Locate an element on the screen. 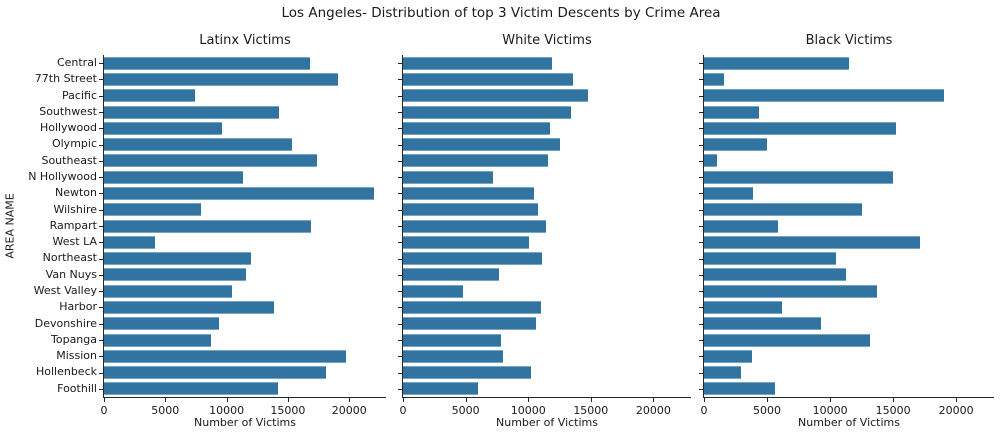  x-tick-label: 5000 is located at coordinates (767, 410).